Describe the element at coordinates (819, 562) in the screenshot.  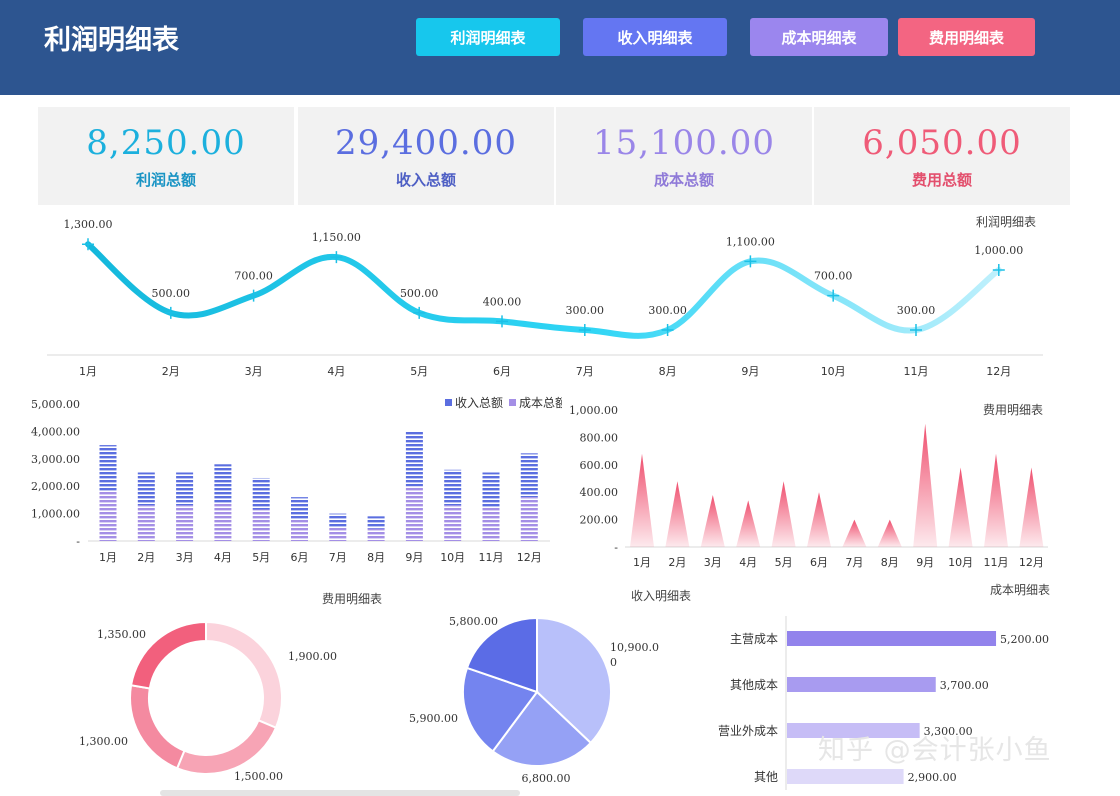
I see `area-x-tick-label: 6月` at that location.